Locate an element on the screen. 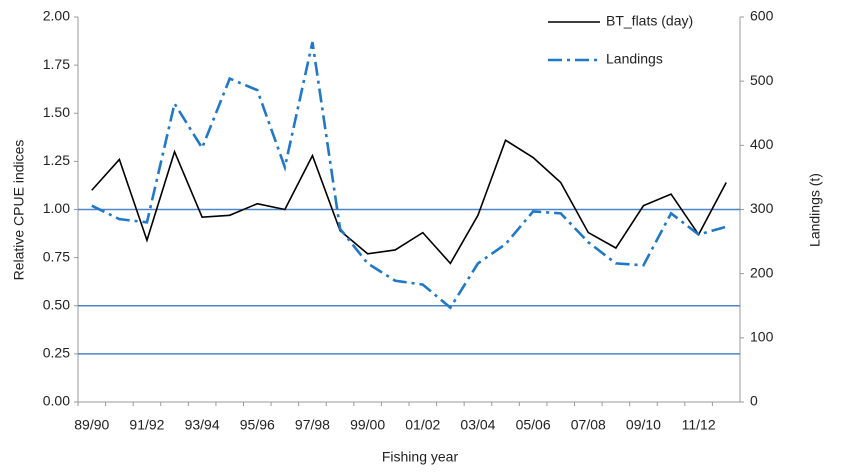  x-tick-label: 95/96 is located at coordinates (257, 425).